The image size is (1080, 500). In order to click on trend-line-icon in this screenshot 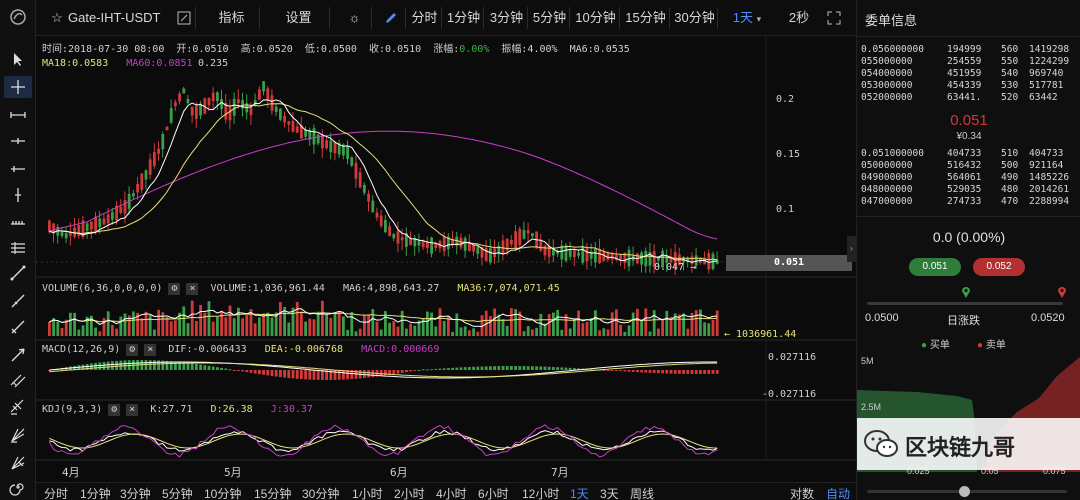, I will do `click(18, 273)`.